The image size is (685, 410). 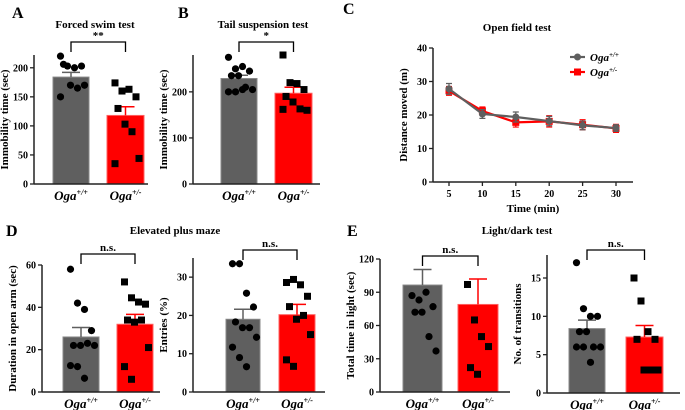 I want to click on y-axis-label: No. of transitions, so click(x=518, y=324).